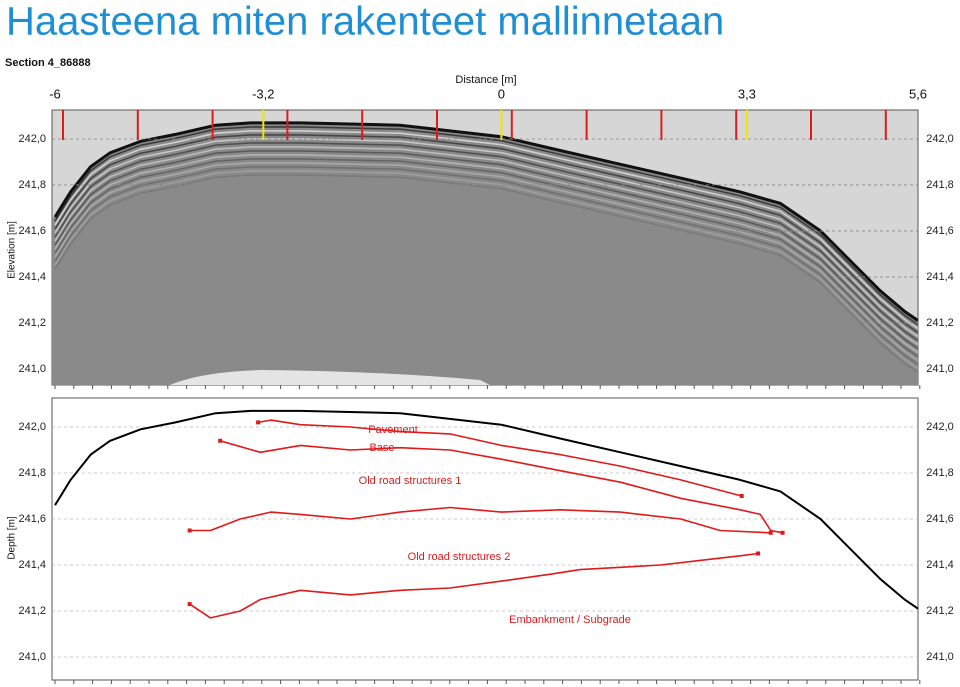 The width and height of the screenshot is (960, 687). Describe the element at coordinates (55, 93) in the screenshot. I see `x-tick-label: -6` at that location.